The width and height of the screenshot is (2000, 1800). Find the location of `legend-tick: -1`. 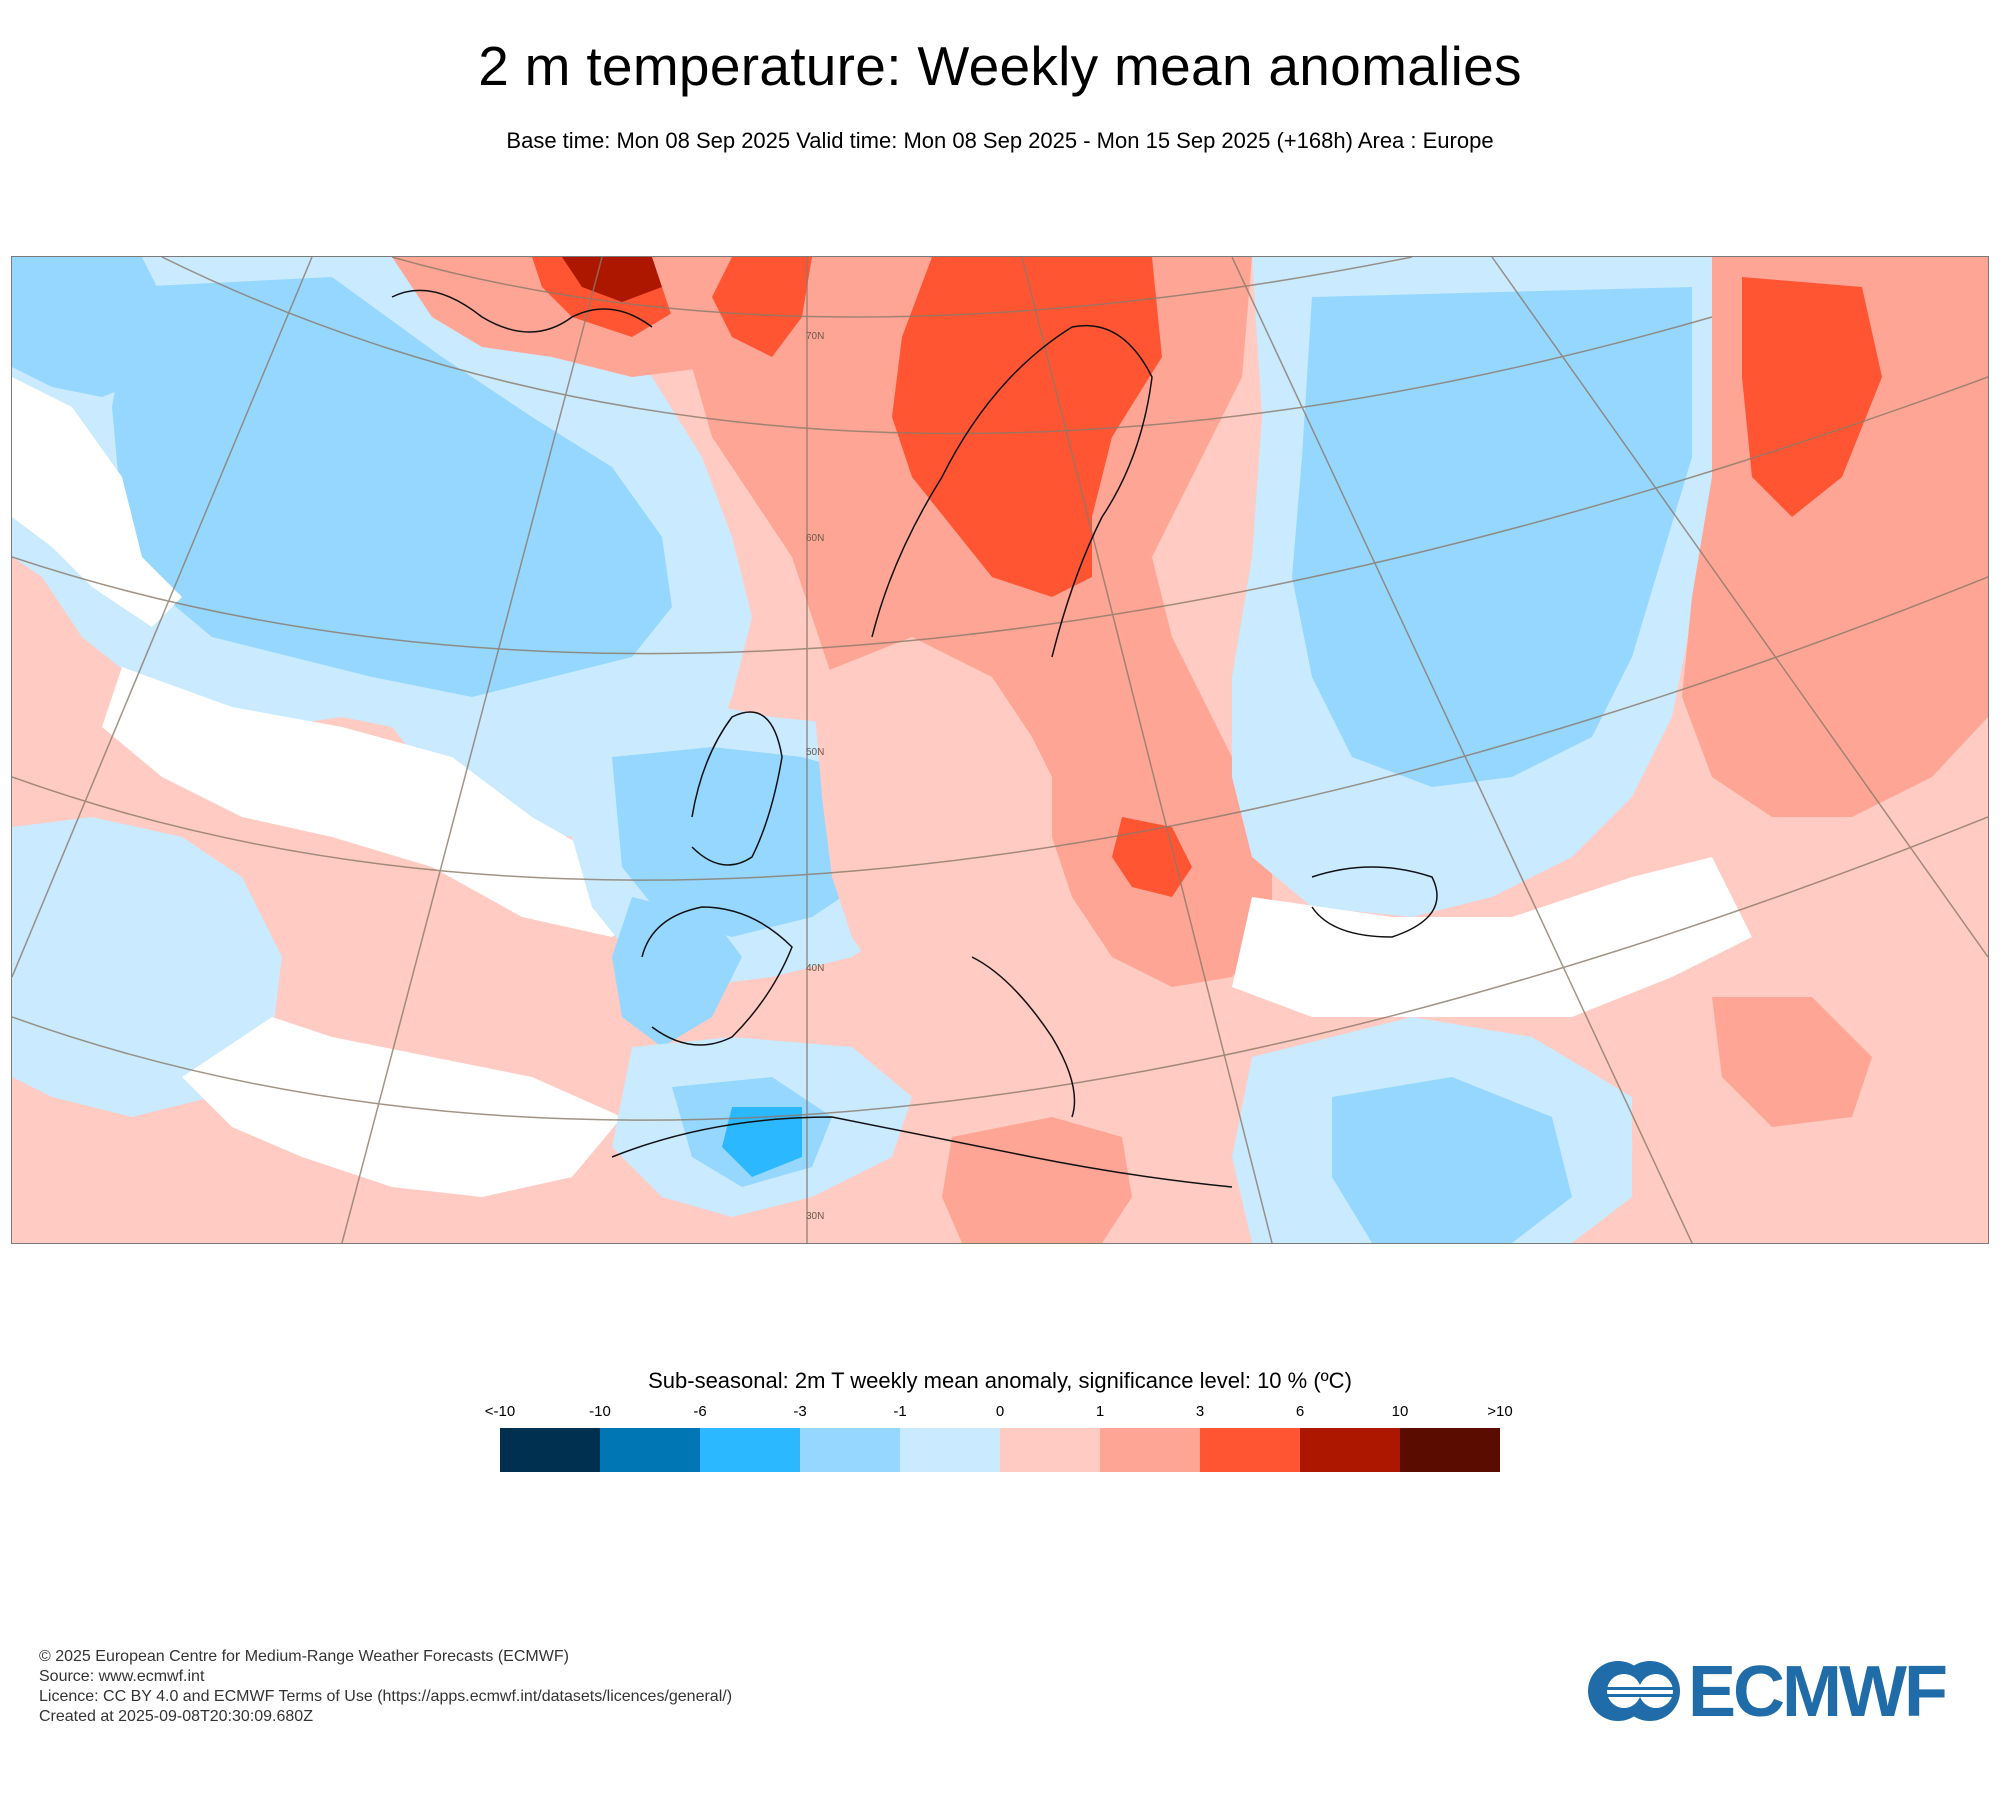

legend-tick: -1 is located at coordinates (900, 1411).